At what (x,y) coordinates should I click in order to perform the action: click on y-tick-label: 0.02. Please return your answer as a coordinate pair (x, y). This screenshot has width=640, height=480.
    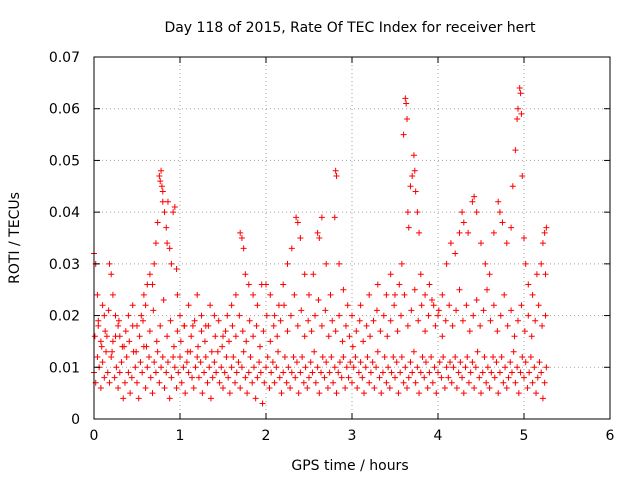
    Looking at the image, I should click on (64, 317).